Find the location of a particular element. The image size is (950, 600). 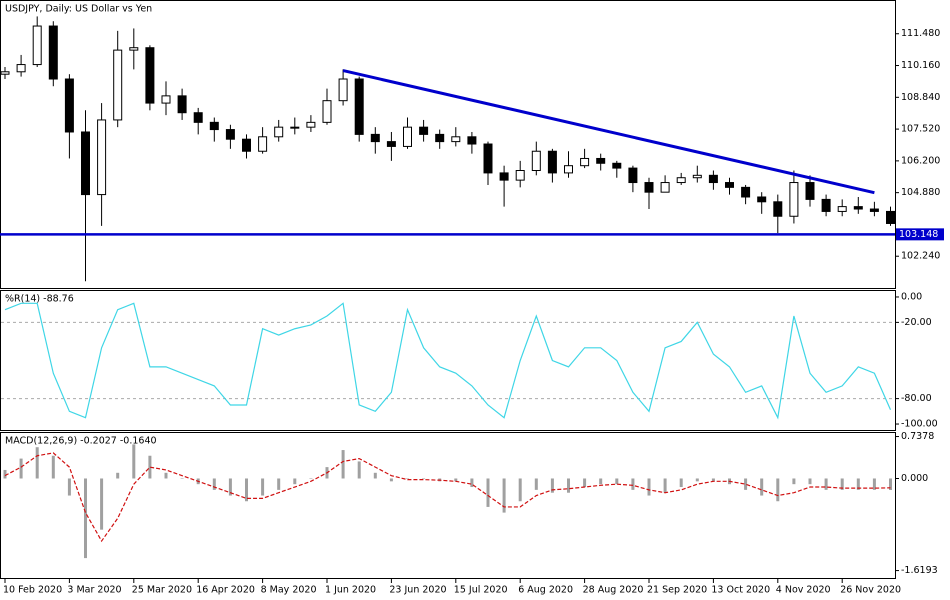

price-label-bg is located at coordinates (920, 234).